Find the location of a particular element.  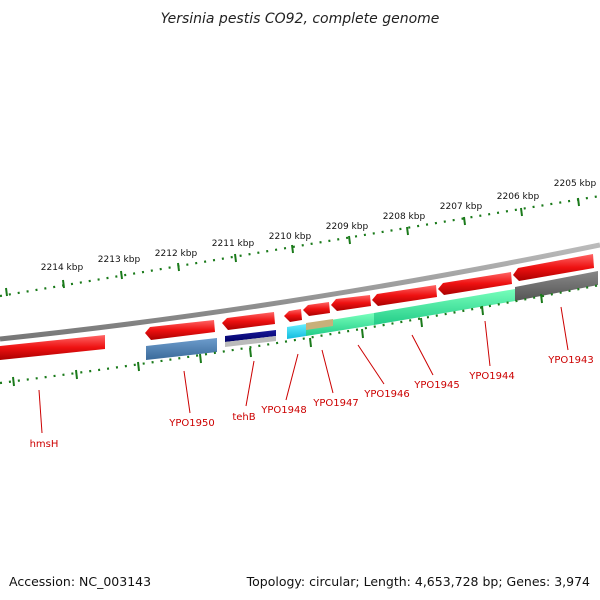

cds-tehB-shadow is located at coordinates (250, 341).